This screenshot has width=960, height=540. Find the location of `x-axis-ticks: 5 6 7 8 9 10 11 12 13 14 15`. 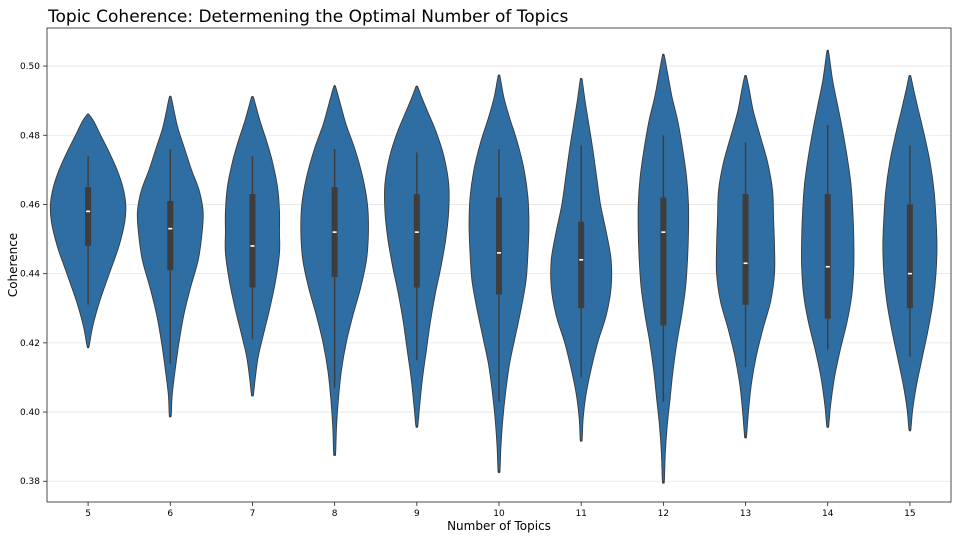

x-axis-ticks: 5 6 7 8 9 10 11 12 13 14 15 is located at coordinates (500, 510).